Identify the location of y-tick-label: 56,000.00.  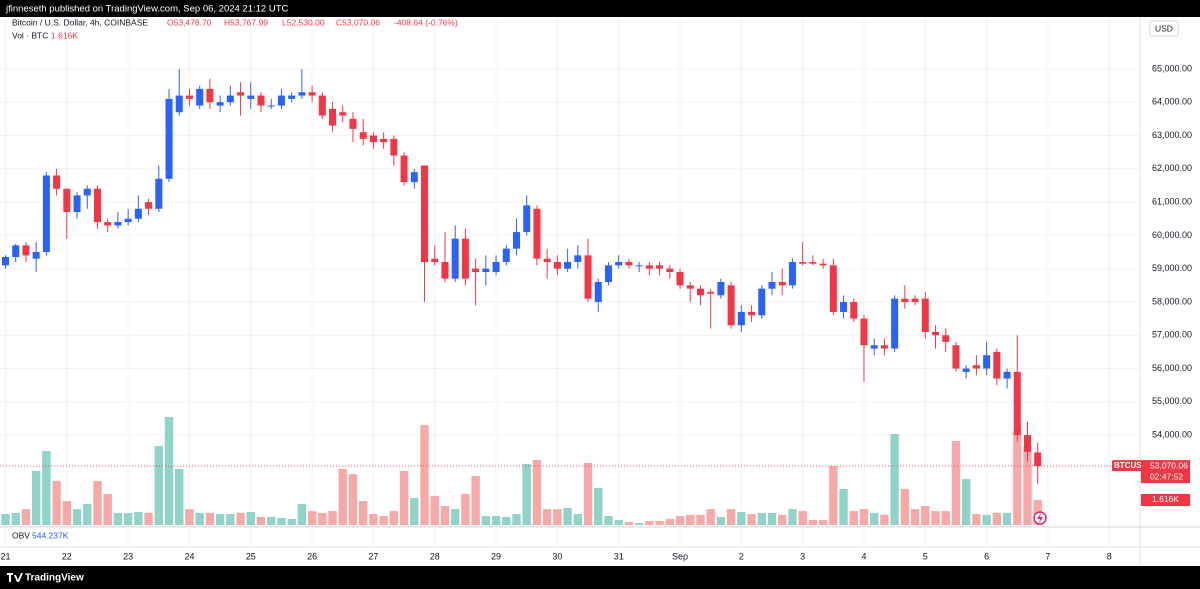
(1172, 368).